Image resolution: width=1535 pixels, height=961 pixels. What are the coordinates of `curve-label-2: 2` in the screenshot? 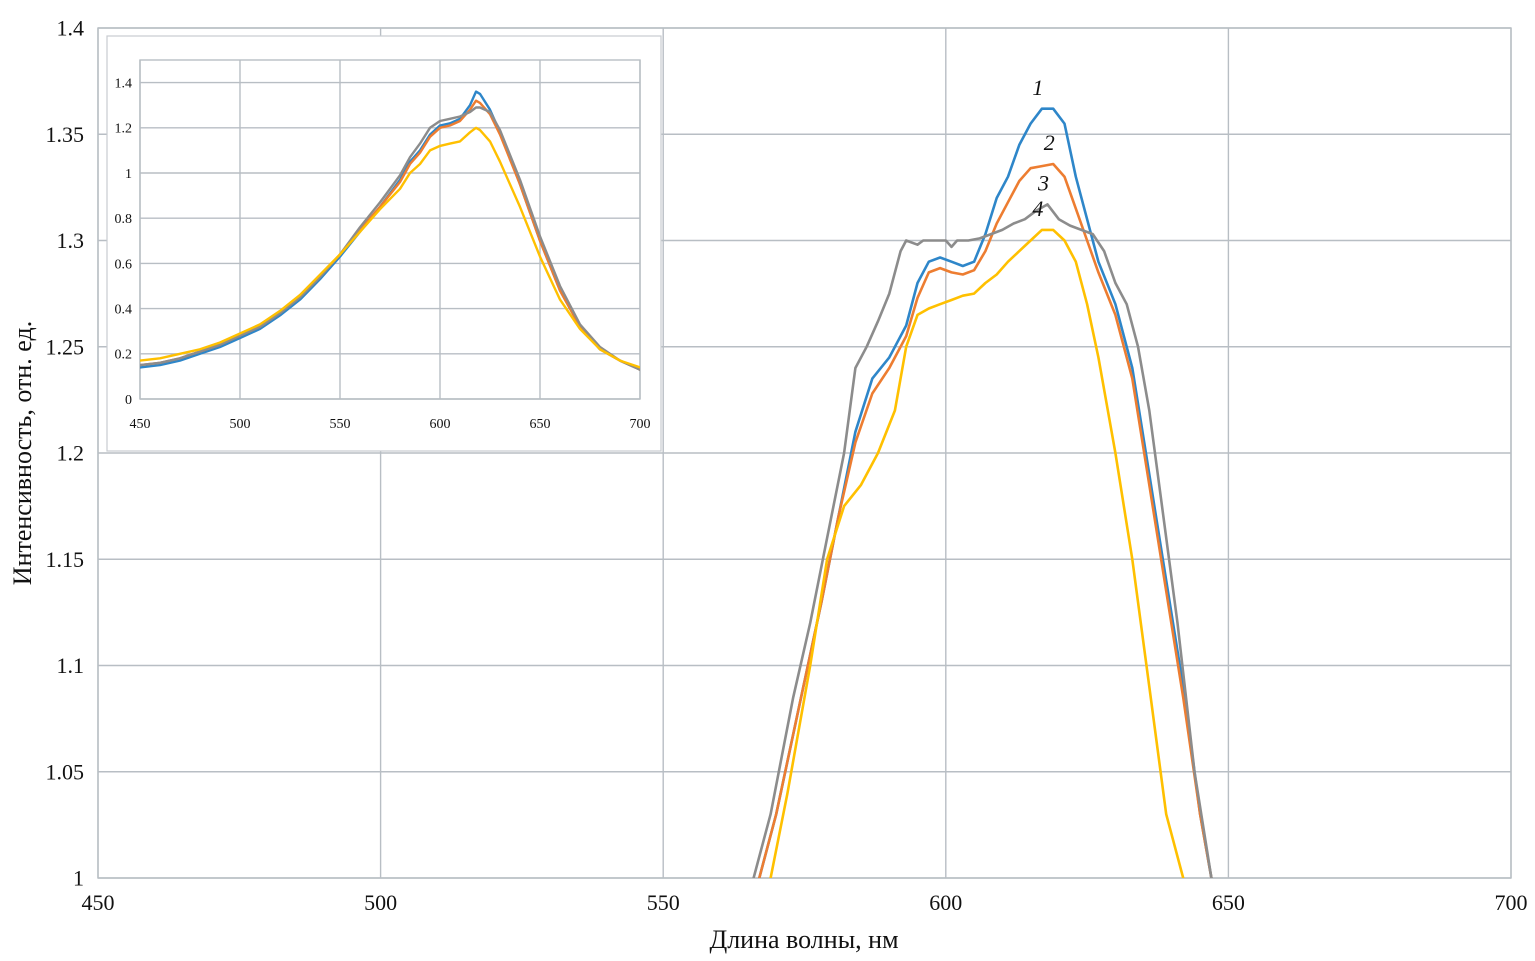 It's located at (1049, 142).